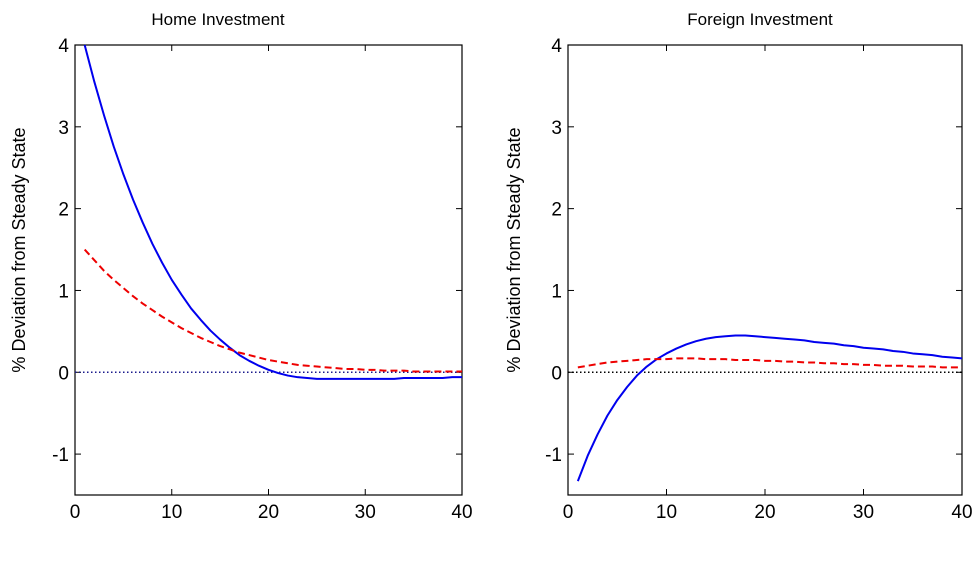 The image size is (980, 575). Describe the element at coordinates (217, 19) in the screenshot. I see `chart-title: Home Investment` at that location.